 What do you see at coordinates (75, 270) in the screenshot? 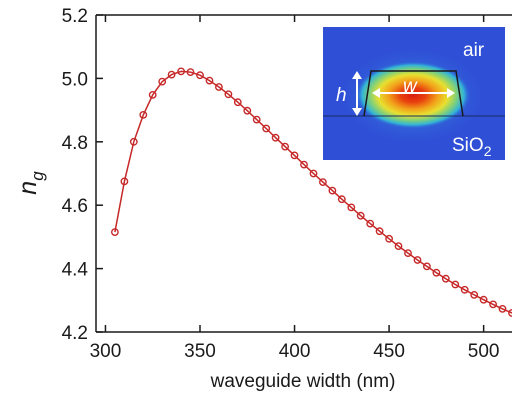
I see `y-tick-label: 4.4` at bounding box center [75, 270].